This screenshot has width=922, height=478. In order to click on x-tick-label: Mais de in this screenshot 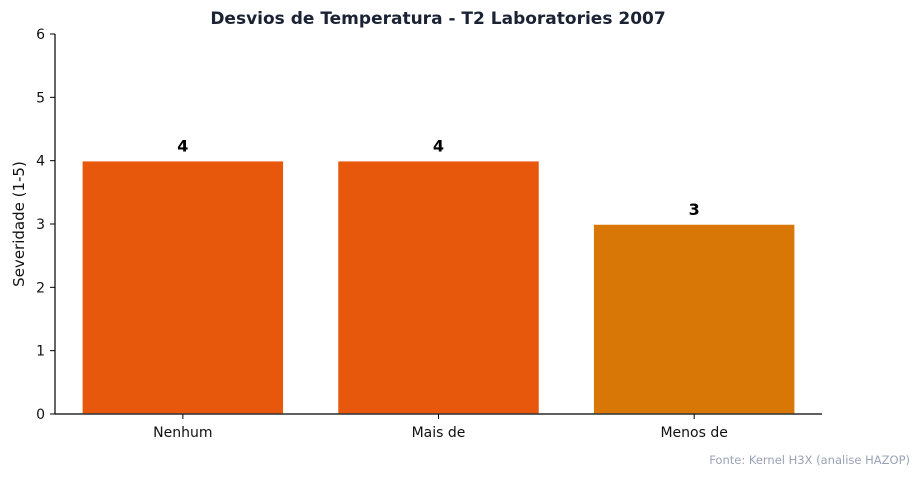, I will do `click(439, 433)`.